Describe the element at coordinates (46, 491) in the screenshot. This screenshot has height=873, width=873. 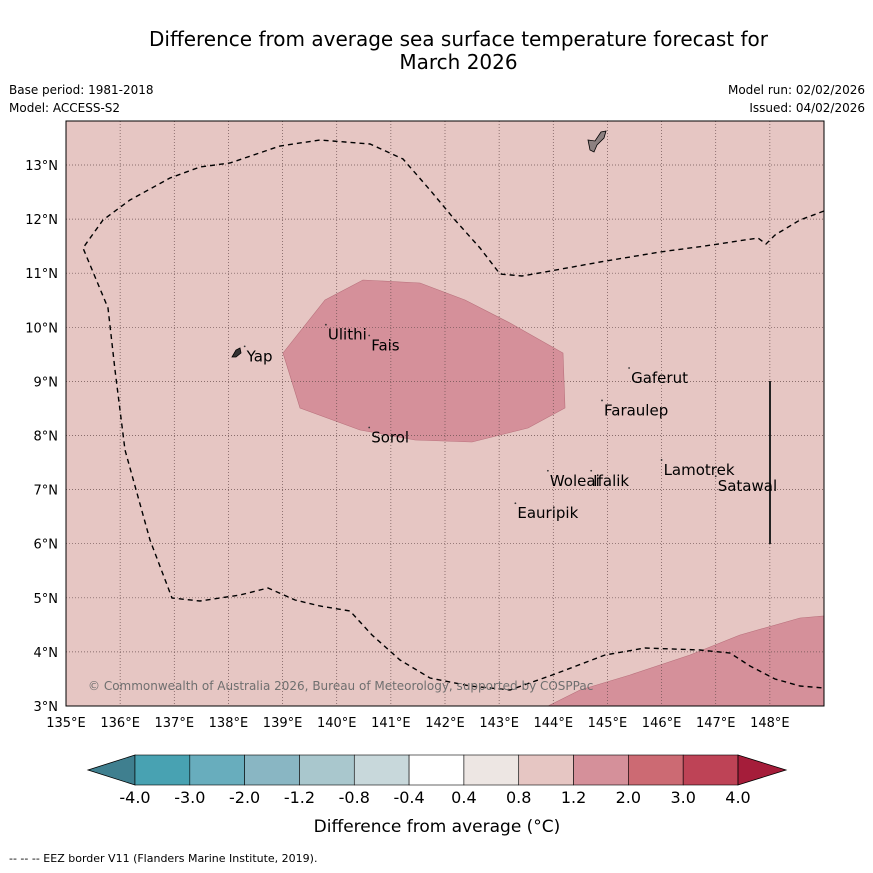
I see `latitude-label: 7°N` at that location.